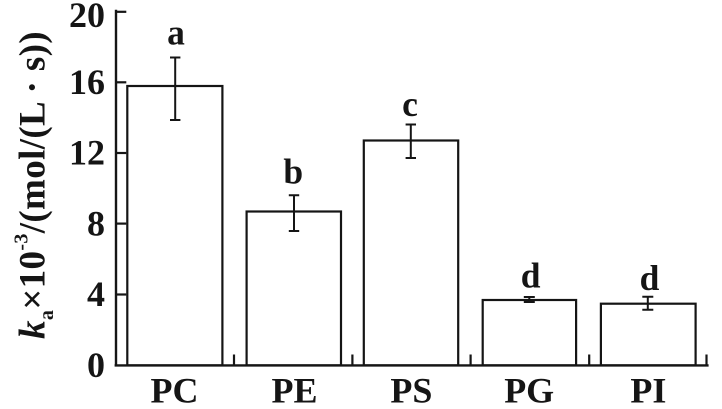 Image resolution: width=722 pixels, height=409 pixels. Describe the element at coordinates (175, 389) in the screenshot. I see `svg-text: PC` at that location.